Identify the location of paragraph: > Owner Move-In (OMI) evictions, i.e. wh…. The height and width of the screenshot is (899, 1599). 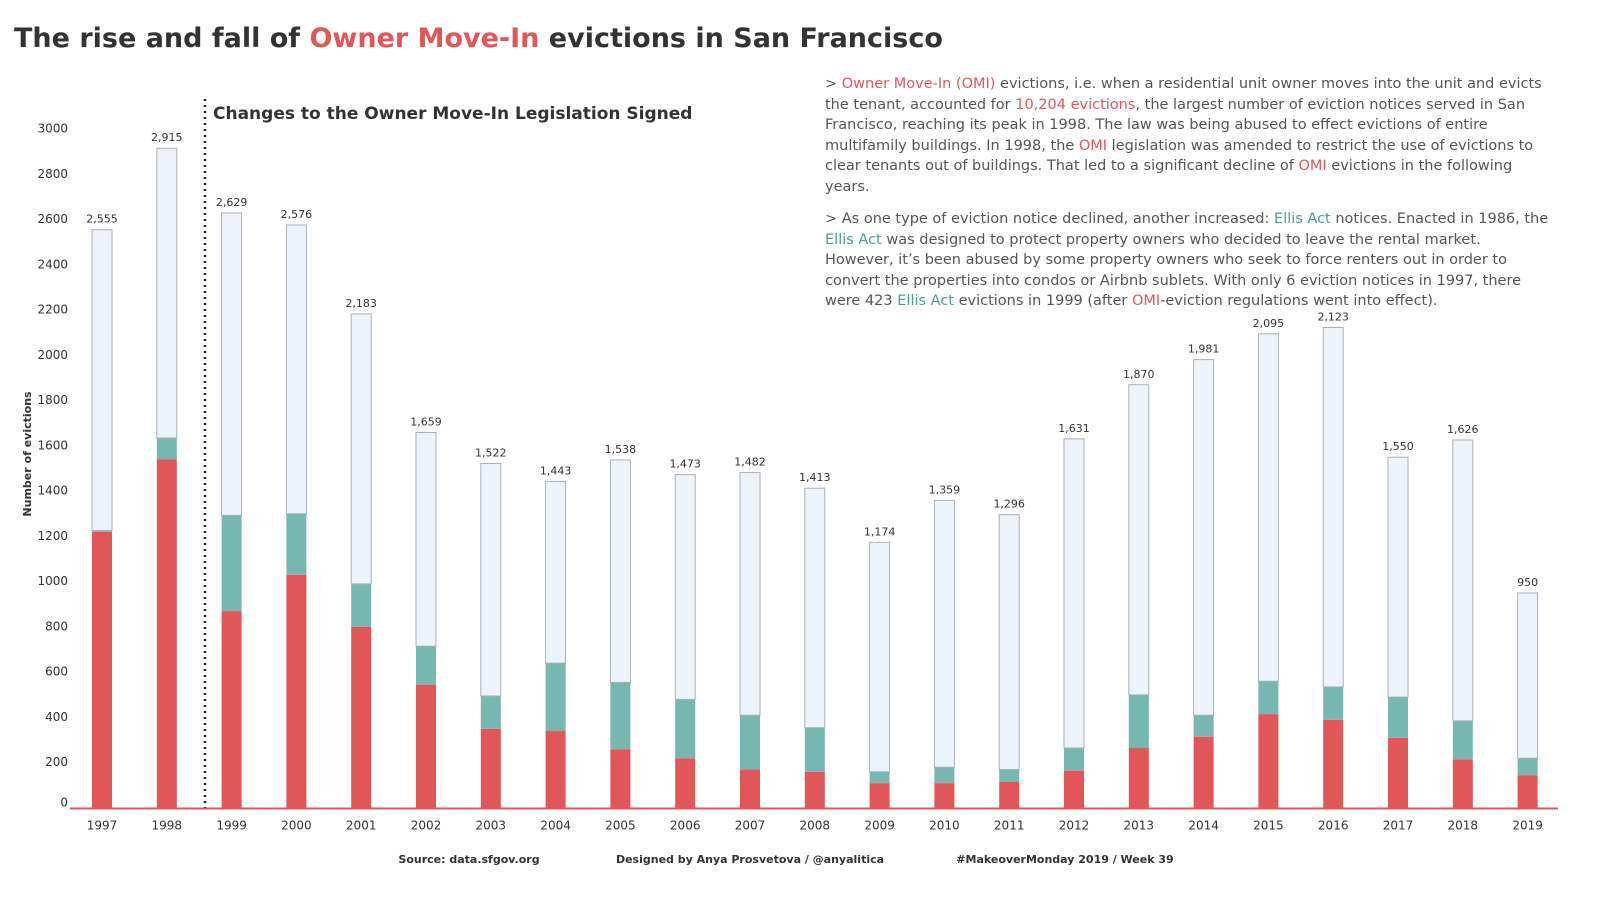
(1189, 135).